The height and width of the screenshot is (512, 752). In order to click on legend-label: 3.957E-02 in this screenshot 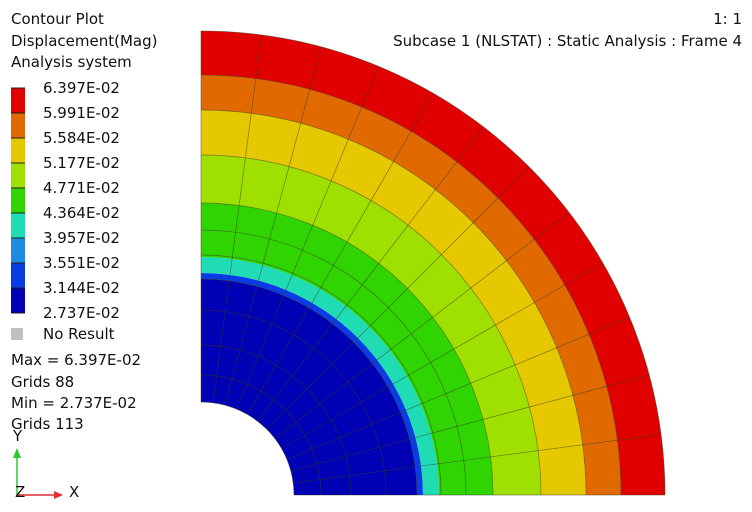, I will do `click(81, 238)`.